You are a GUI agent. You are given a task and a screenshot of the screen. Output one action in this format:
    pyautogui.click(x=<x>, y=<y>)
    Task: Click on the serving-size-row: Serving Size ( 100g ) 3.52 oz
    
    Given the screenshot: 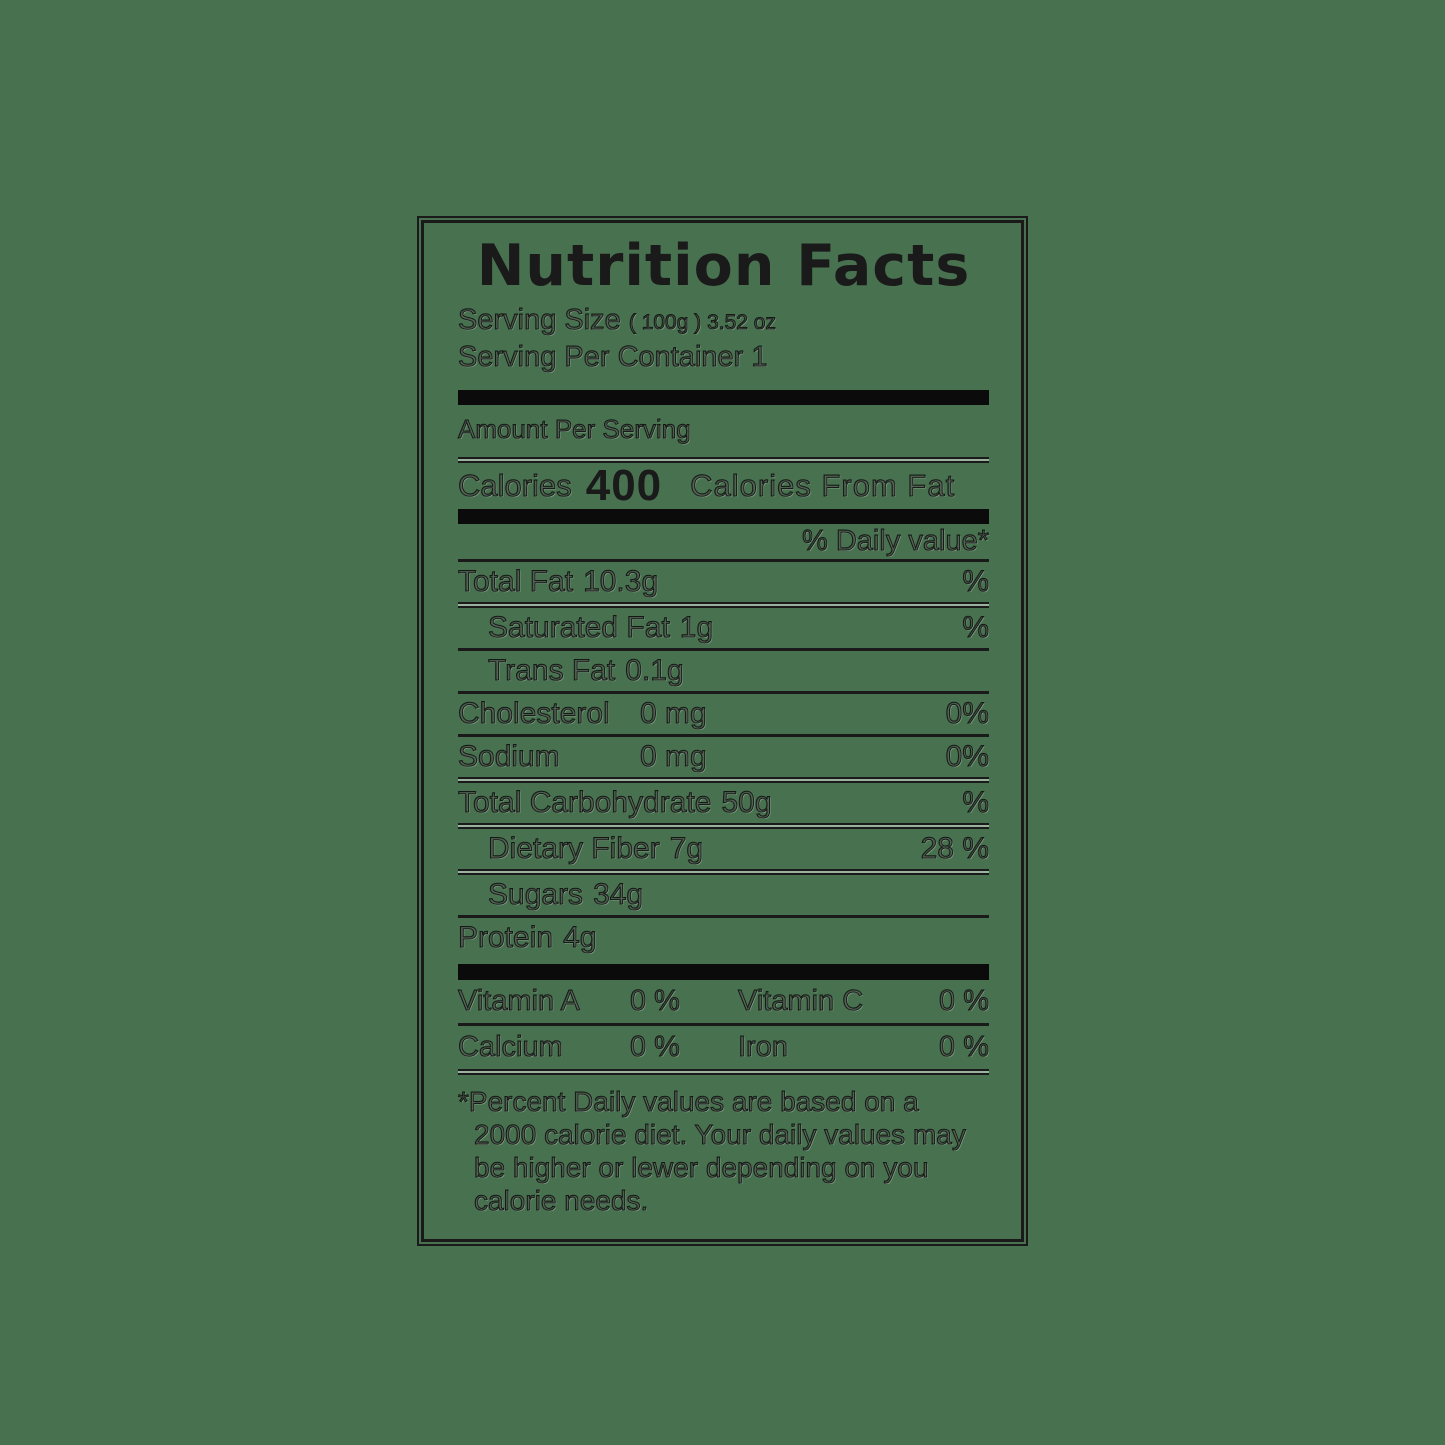 What is the action you would take?
    pyautogui.click(x=723, y=321)
    